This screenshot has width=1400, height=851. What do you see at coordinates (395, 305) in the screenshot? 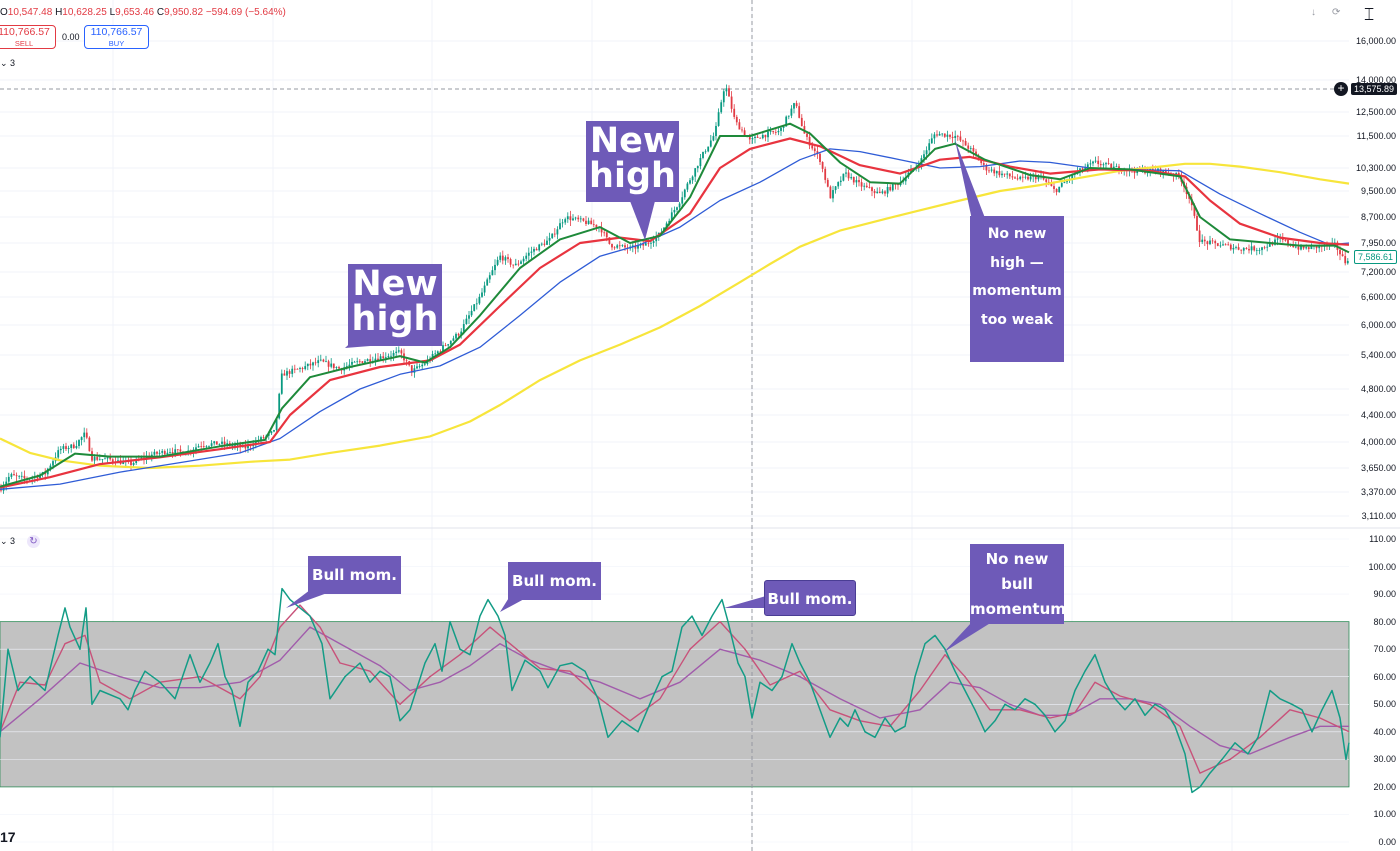
I see `annotation-new-high-1: New high` at bounding box center [395, 305].